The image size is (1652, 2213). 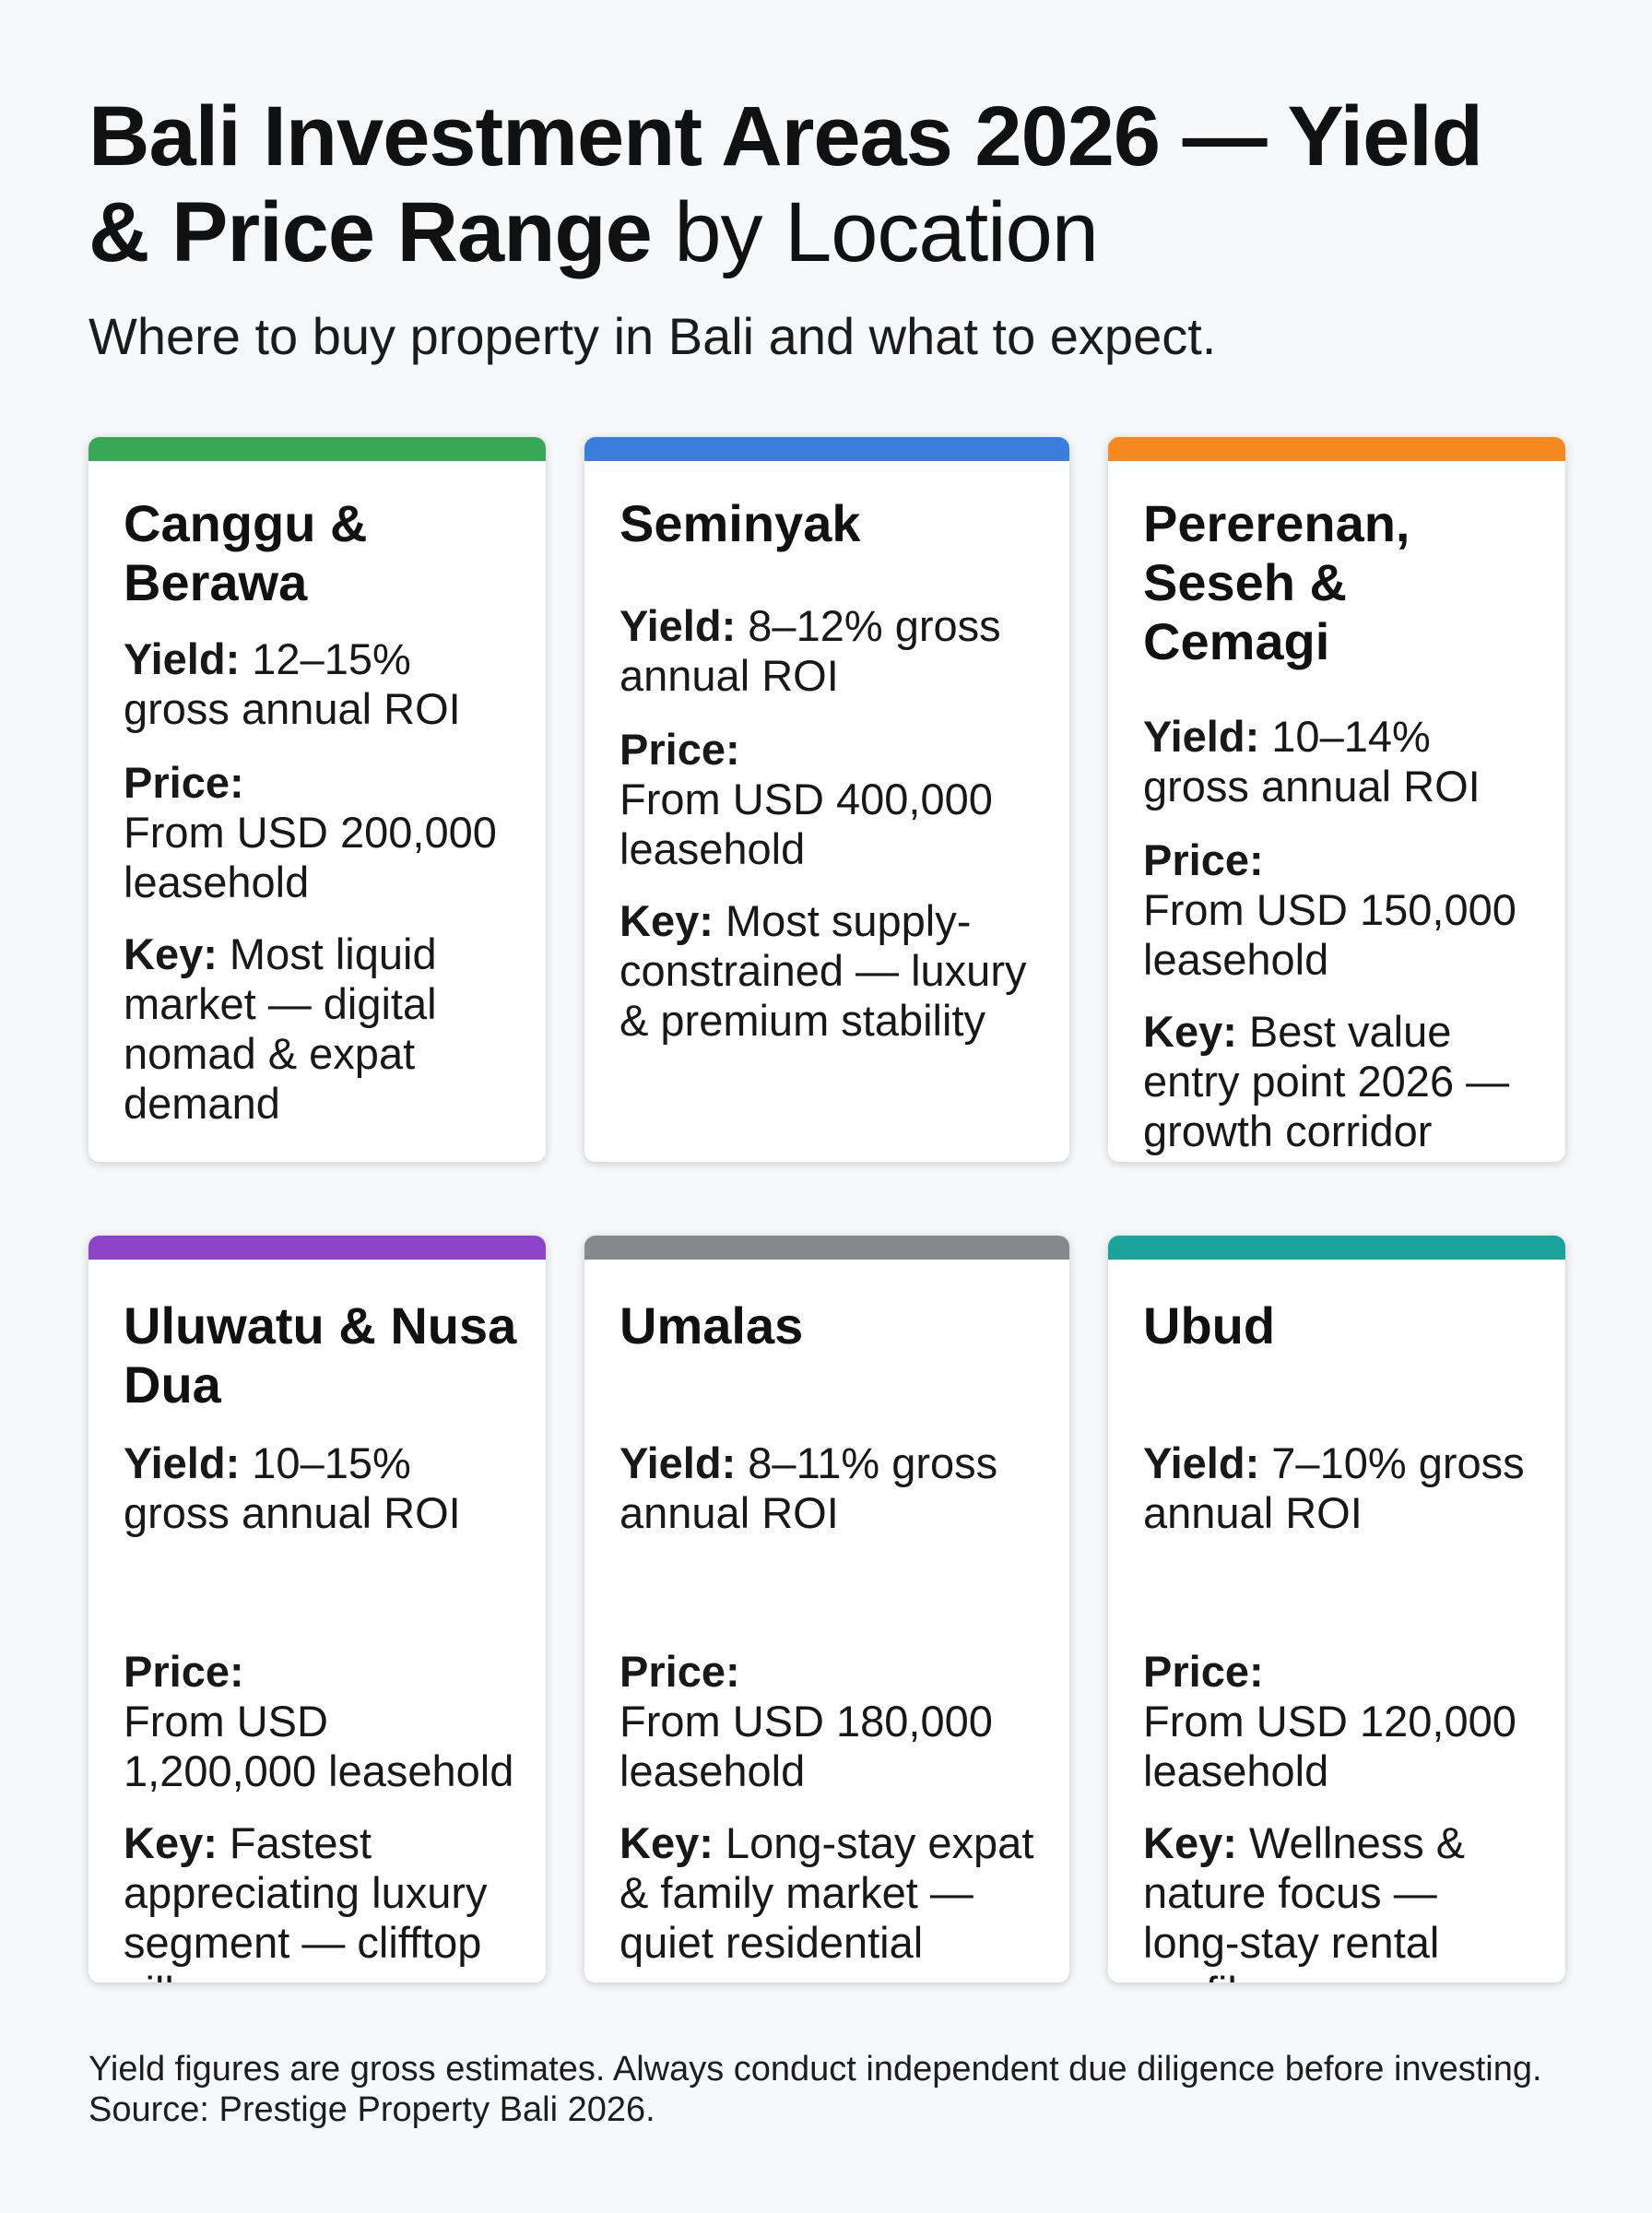 I want to click on area-name: Umalas, so click(x=712, y=1325).